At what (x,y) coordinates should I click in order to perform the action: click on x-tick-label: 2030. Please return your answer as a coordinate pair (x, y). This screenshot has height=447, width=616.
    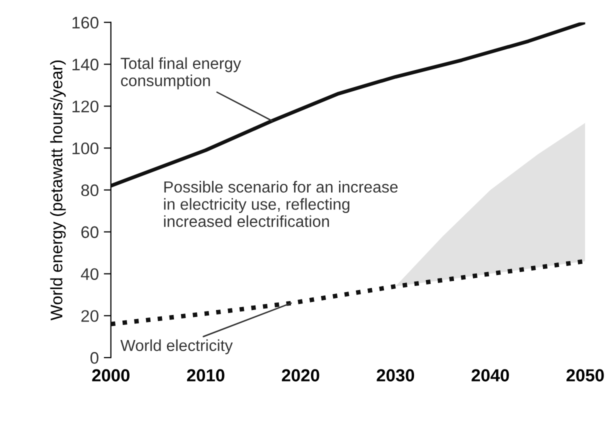
    Looking at the image, I should click on (395, 375).